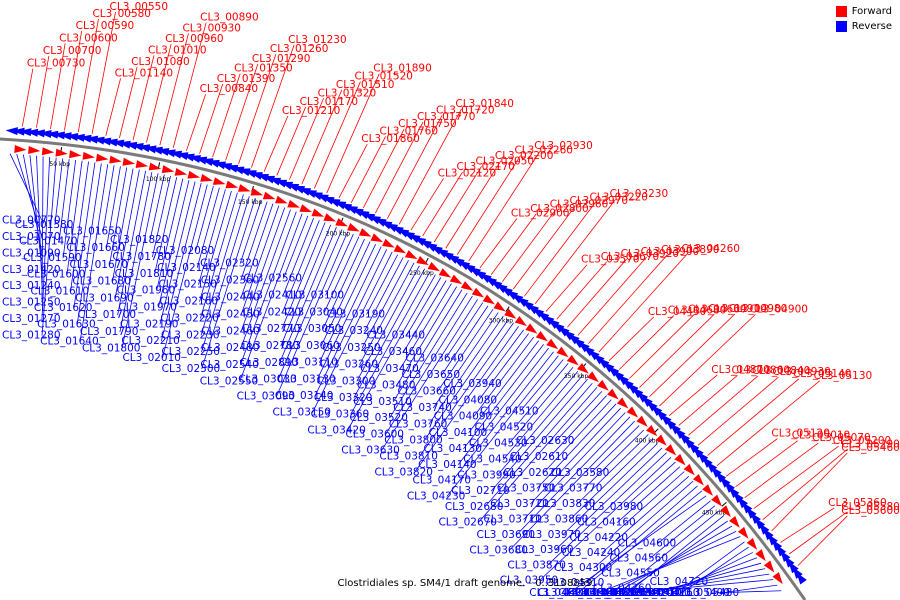  I want to click on reverse-gene-label-119: CL3_03950, so click(529, 580).